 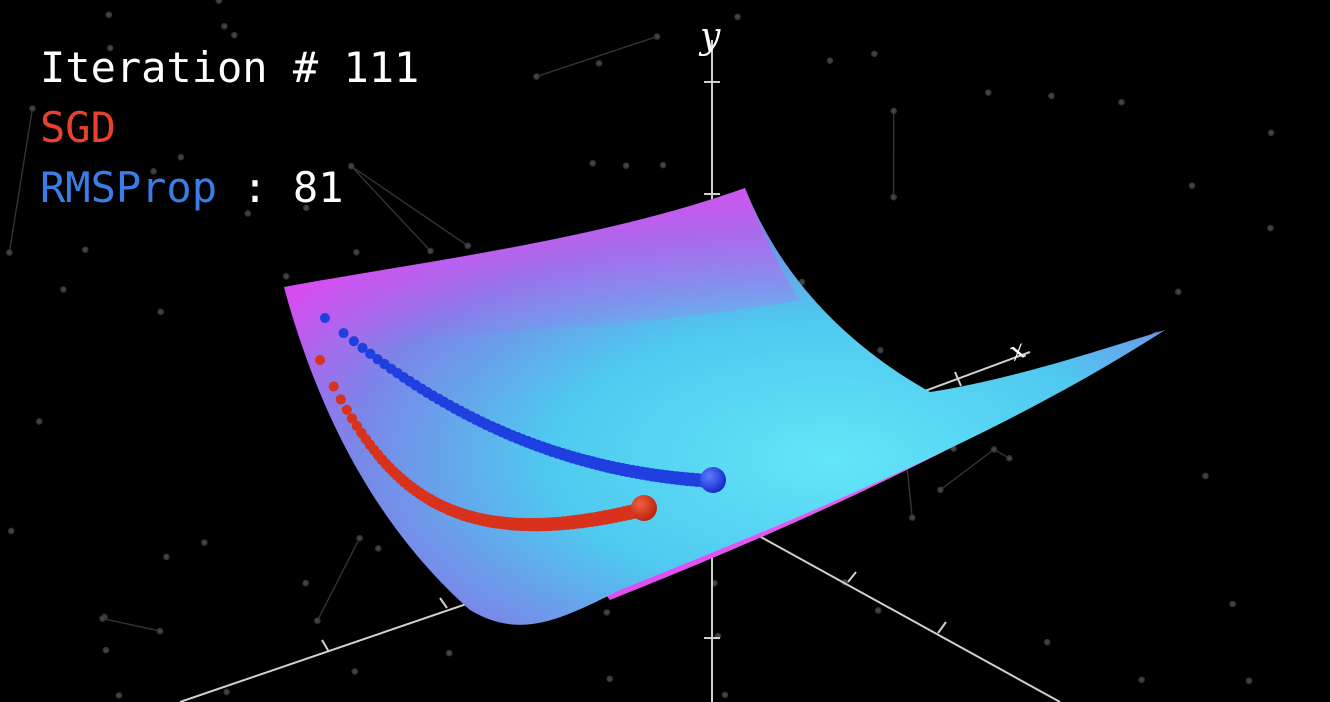 What do you see at coordinates (381, 67) in the screenshot?
I see `iteration-value: 111` at bounding box center [381, 67].